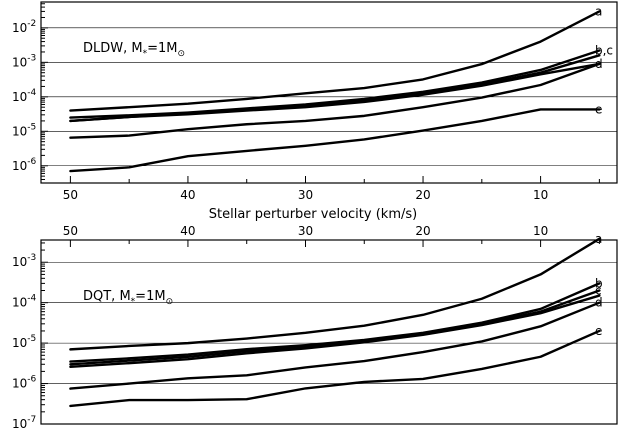 The width and height of the screenshot is (623, 430). What do you see at coordinates (598, 291) in the screenshot?
I see `series-label: c` at bounding box center [598, 291].